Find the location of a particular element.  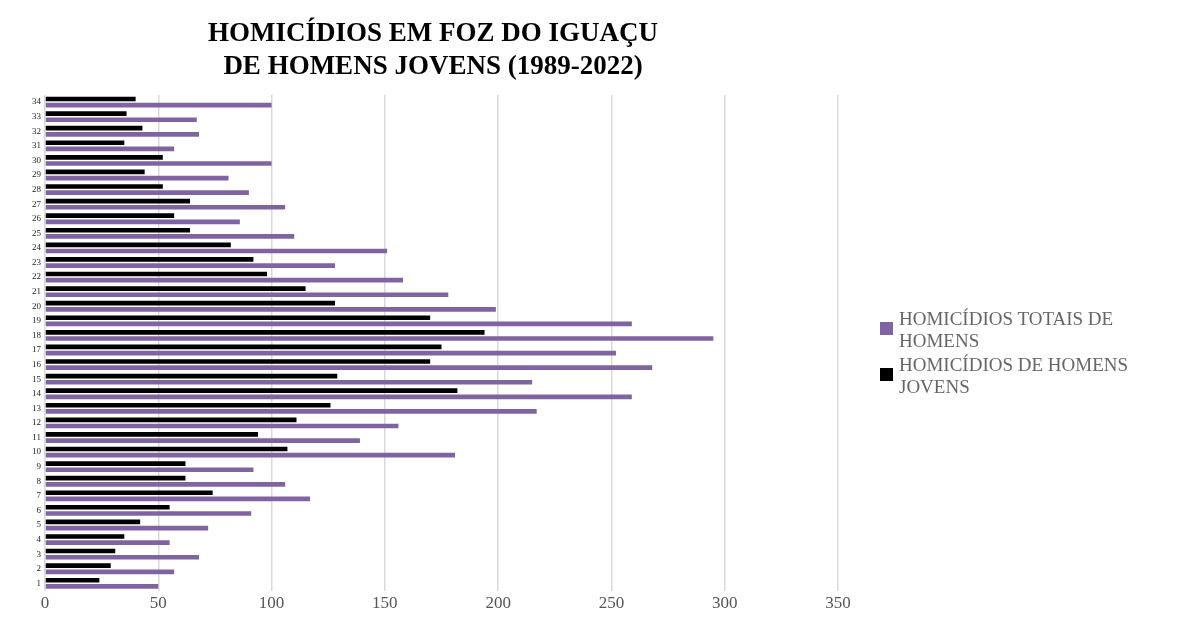

x-tick-label: 200 is located at coordinates (498, 603).